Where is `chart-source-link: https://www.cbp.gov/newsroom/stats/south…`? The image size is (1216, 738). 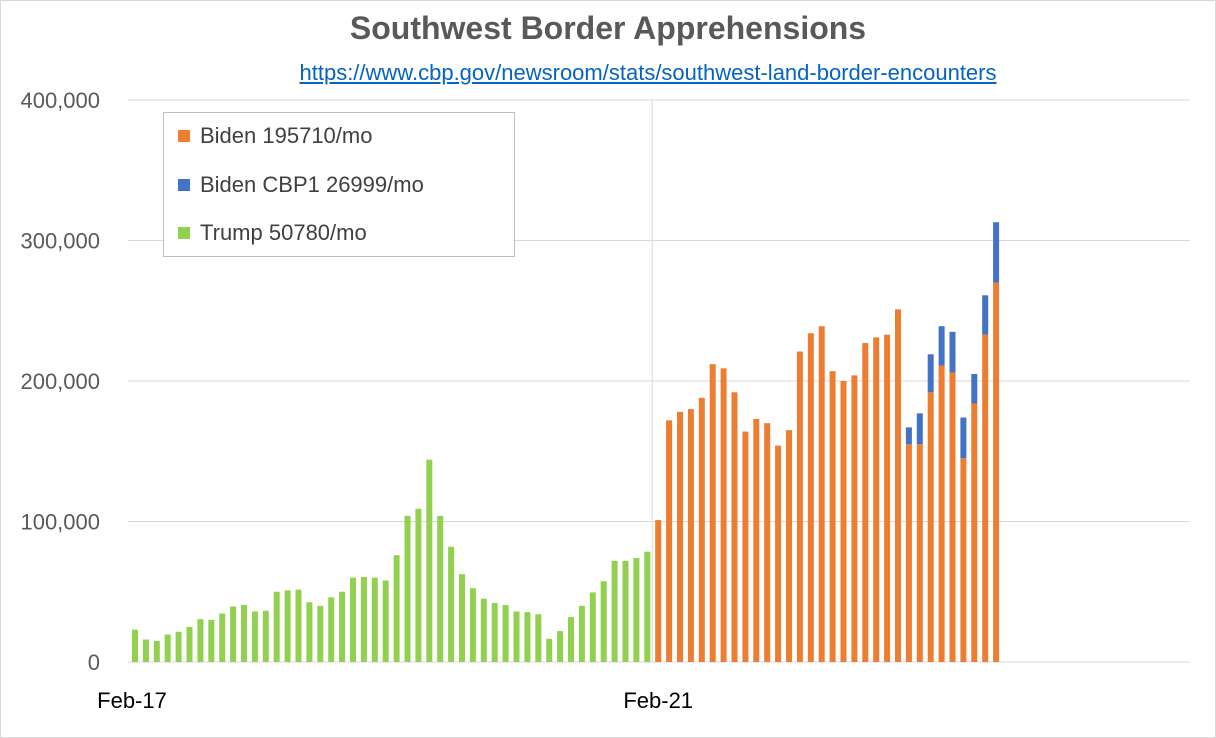
chart-source-link: https://www.cbp.gov/newsroom/stats/south… is located at coordinates (648, 72).